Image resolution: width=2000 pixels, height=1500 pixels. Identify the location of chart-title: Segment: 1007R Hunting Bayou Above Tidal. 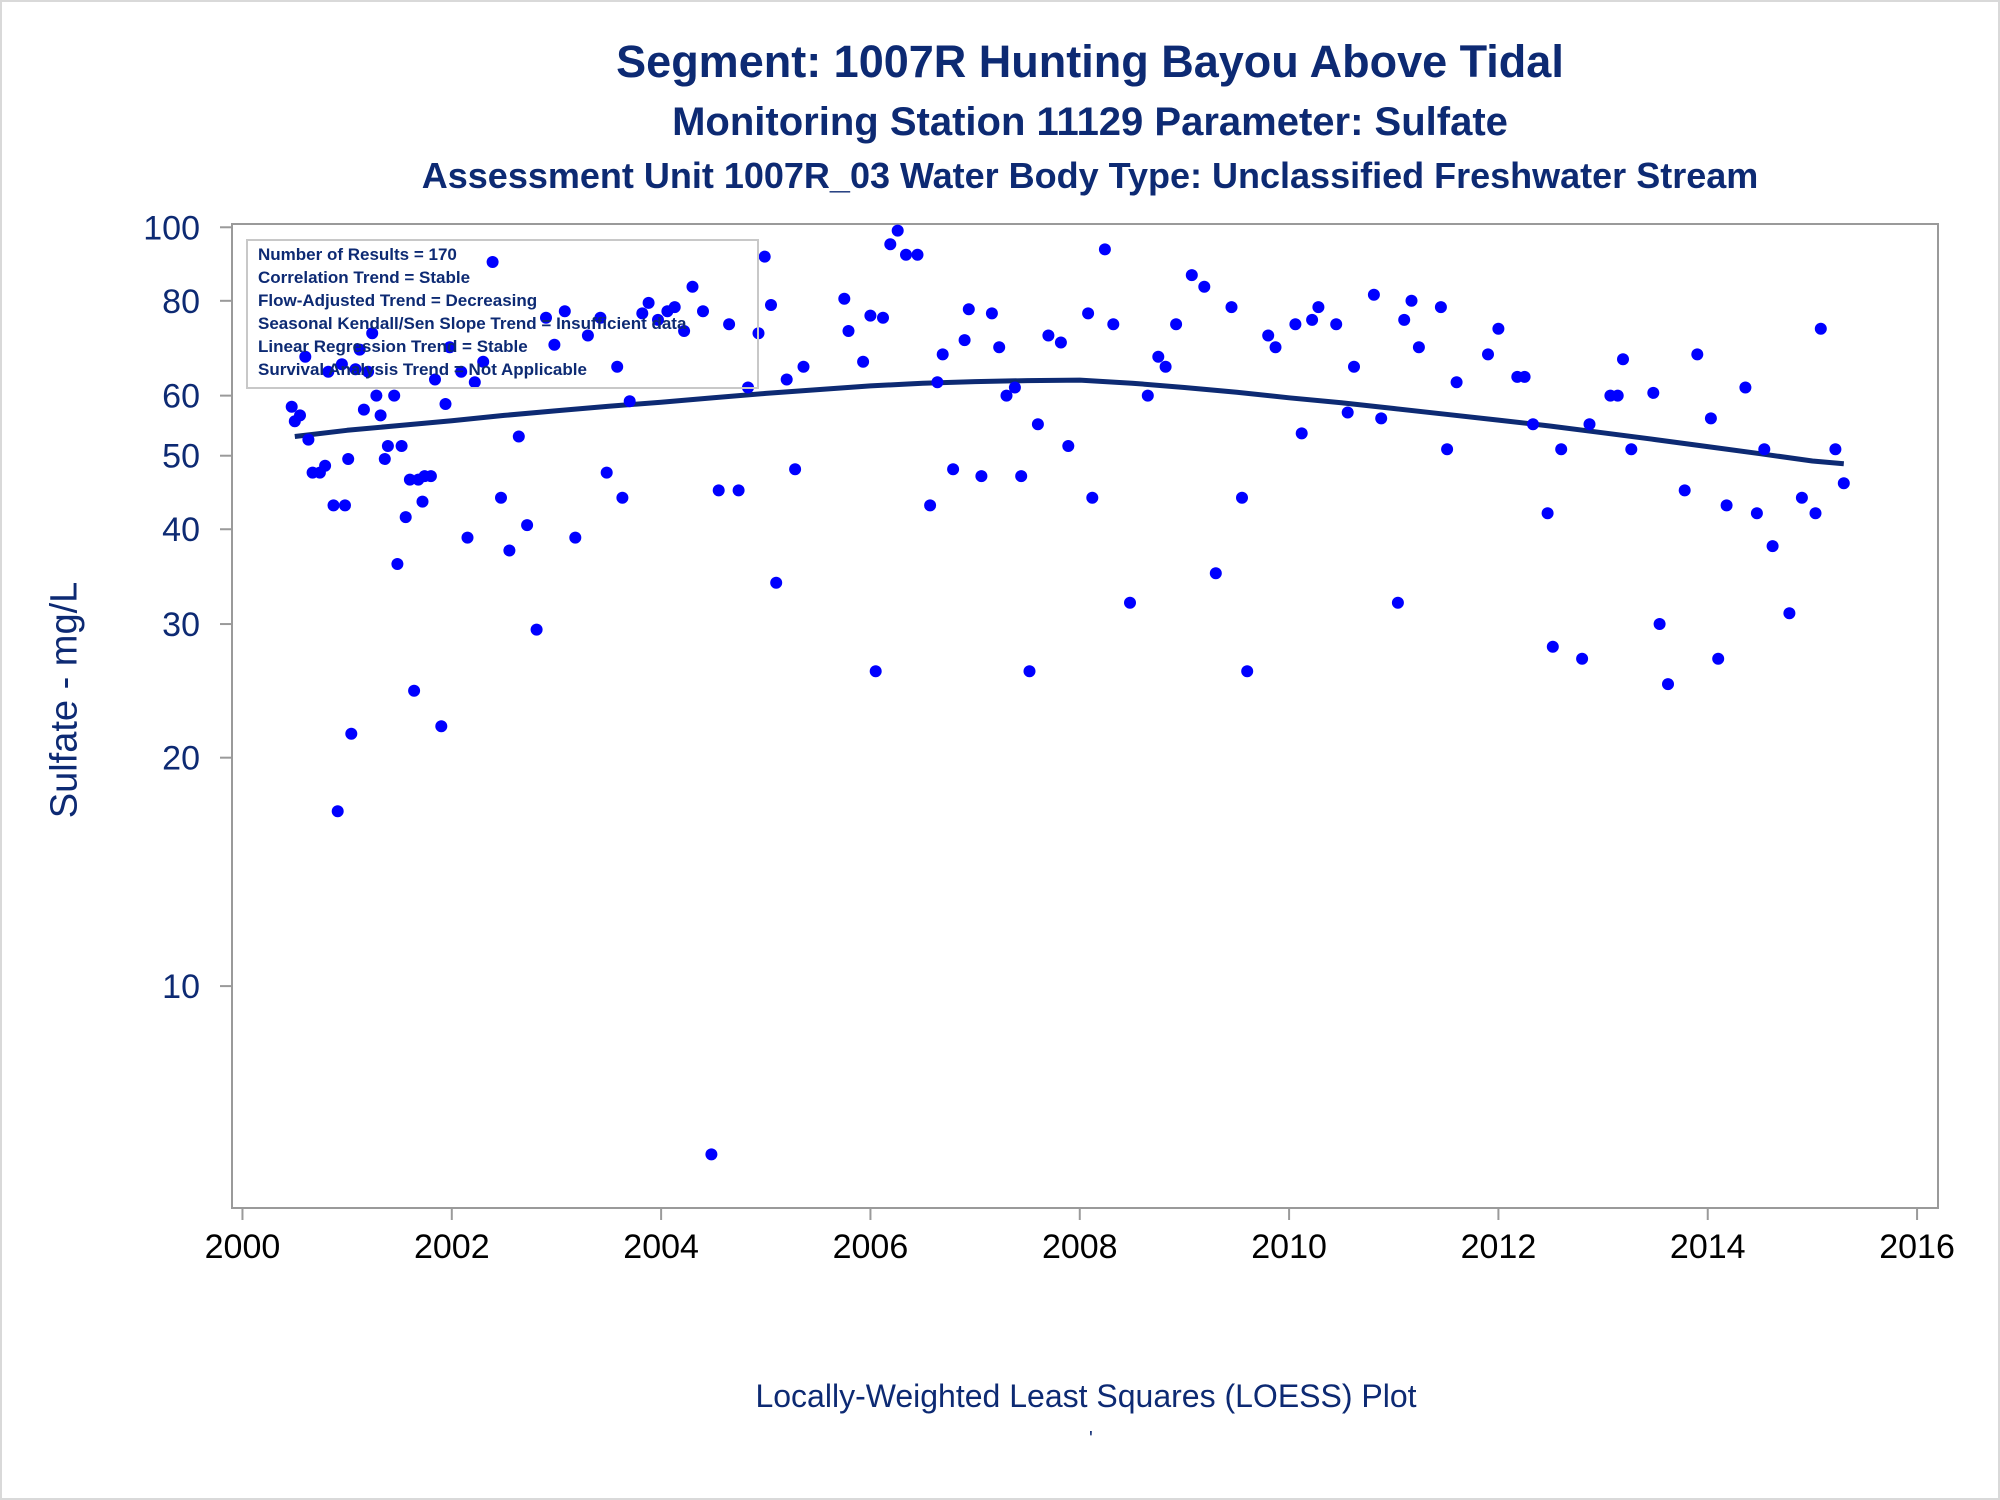
(1090, 61).